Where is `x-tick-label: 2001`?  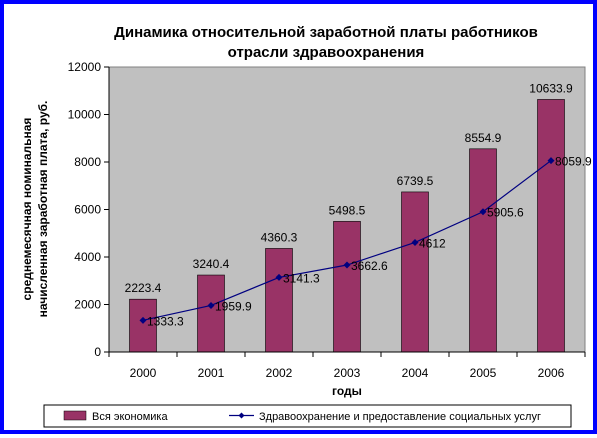
x-tick-label: 2001 is located at coordinates (211, 373).